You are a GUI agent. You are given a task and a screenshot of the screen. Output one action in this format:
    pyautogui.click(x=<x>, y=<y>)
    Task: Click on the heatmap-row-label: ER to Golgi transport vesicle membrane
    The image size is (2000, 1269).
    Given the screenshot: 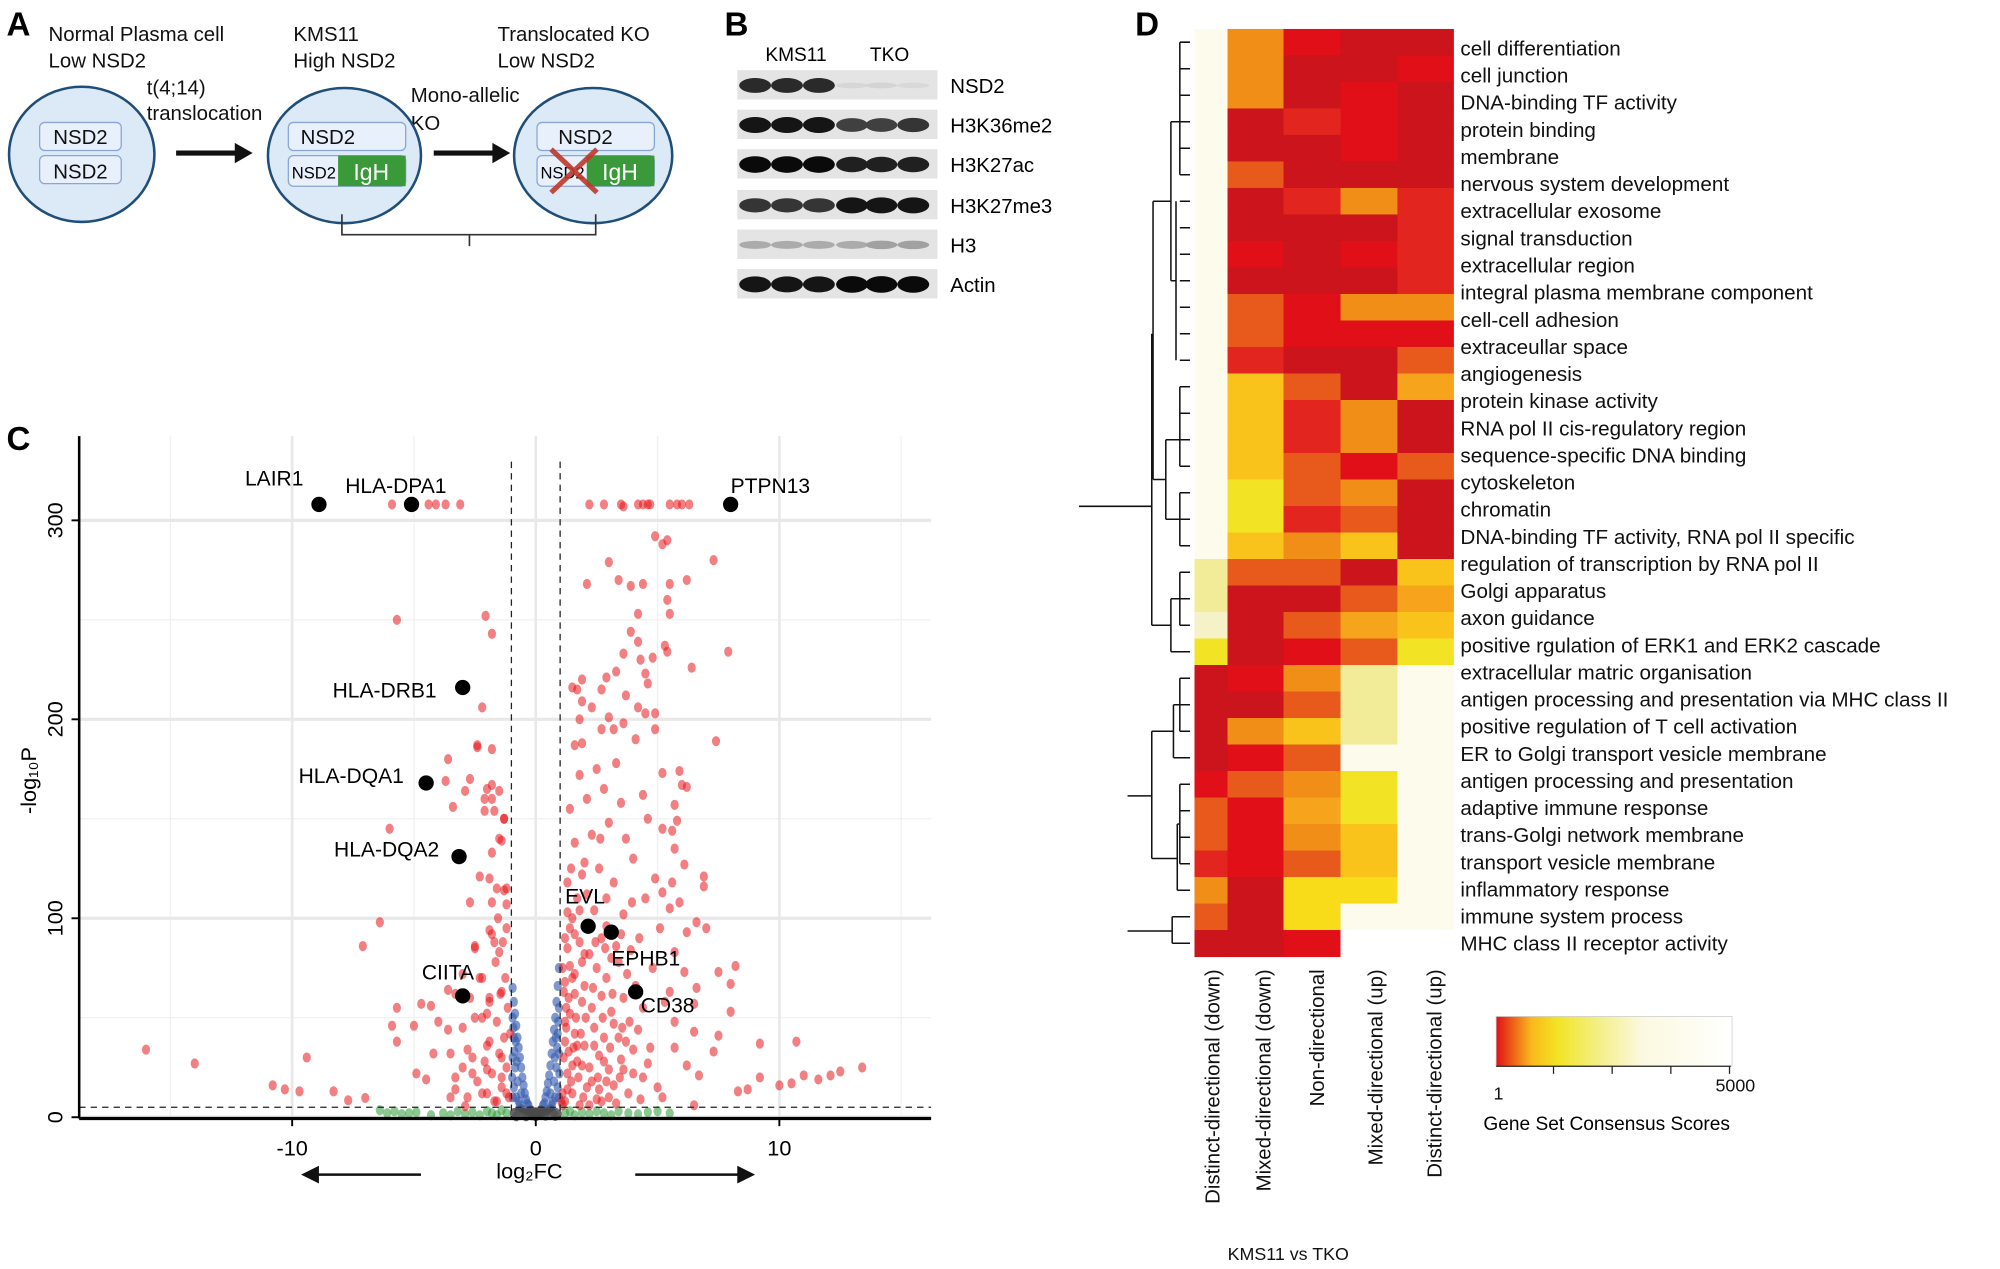 What is the action you would take?
    pyautogui.click(x=1643, y=754)
    